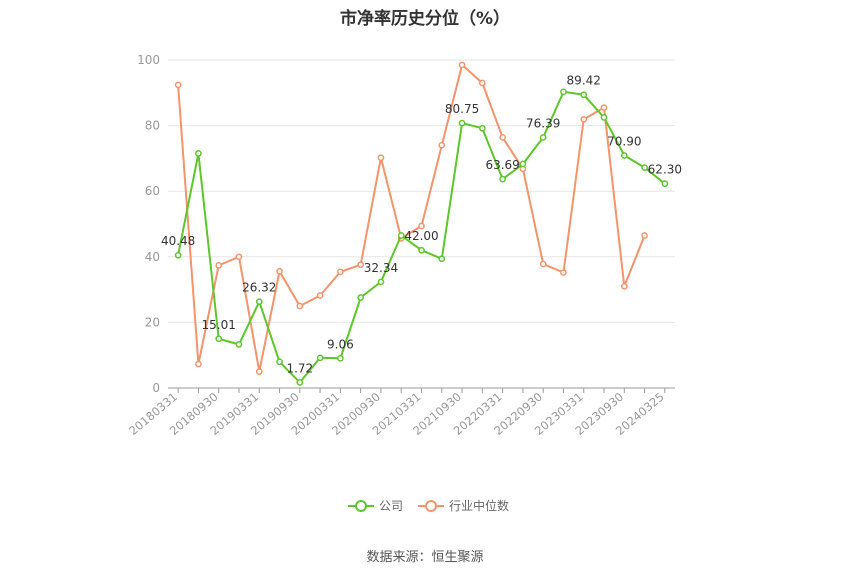 This screenshot has height=575, width=850. I want to click on data-label: 63.69, so click(502, 165).